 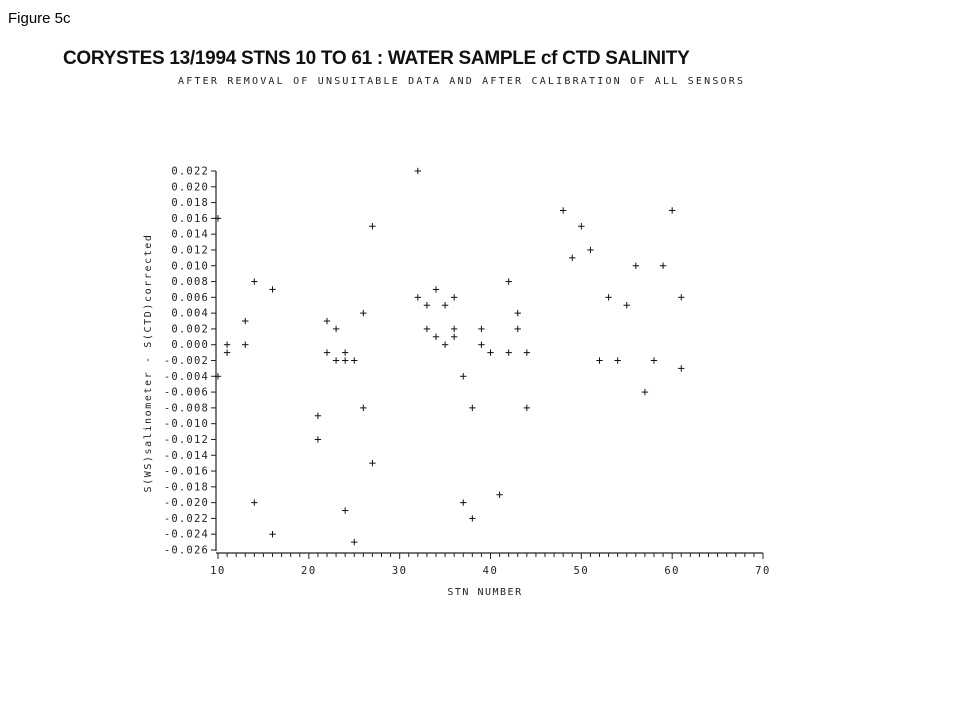 What do you see at coordinates (190, 235) in the screenshot?
I see `y-tick-label: 0.014` at bounding box center [190, 235].